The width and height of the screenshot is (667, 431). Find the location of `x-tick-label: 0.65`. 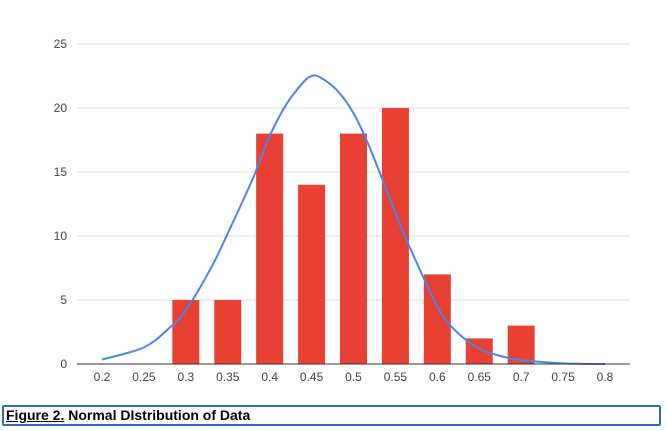

x-tick-label: 0.65 is located at coordinates (480, 377).